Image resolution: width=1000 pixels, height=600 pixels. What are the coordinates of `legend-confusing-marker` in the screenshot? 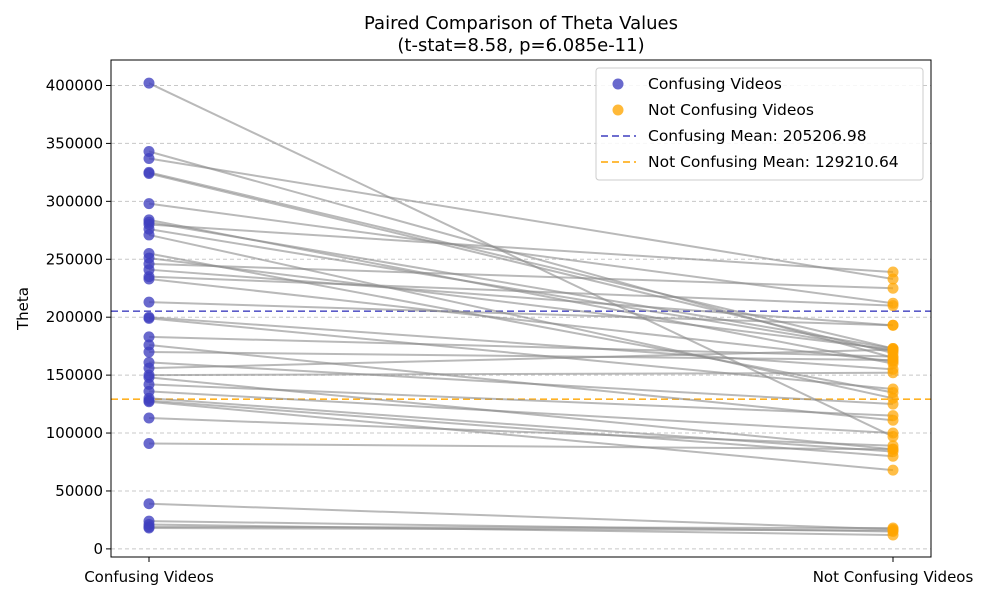 It's located at (618, 84).